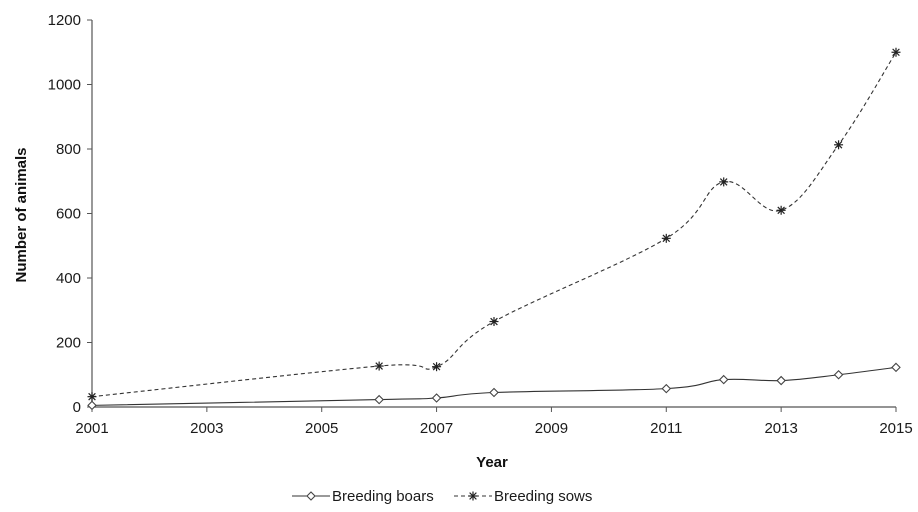 The height and width of the screenshot is (512, 918). Describe the element at coordinates (436, 428) in the screenshot. I see `x-tick-label: 2007` at that location.